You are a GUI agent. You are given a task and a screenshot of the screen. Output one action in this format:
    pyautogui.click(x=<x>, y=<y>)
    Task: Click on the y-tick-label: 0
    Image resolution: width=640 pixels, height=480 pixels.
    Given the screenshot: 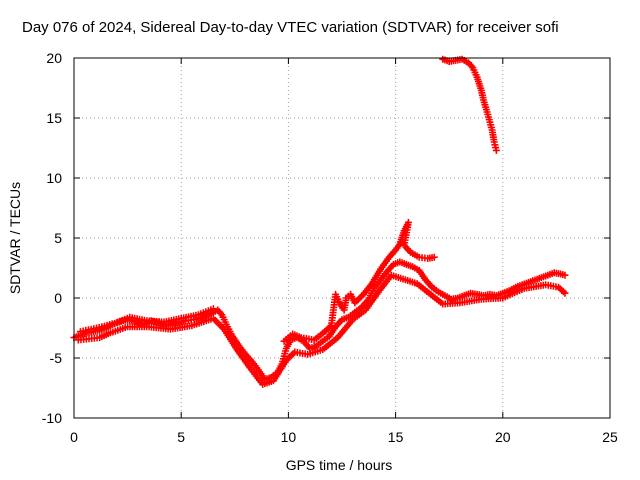 What is the action you would take?
    pyautogui.click(x=58, y=298)
    